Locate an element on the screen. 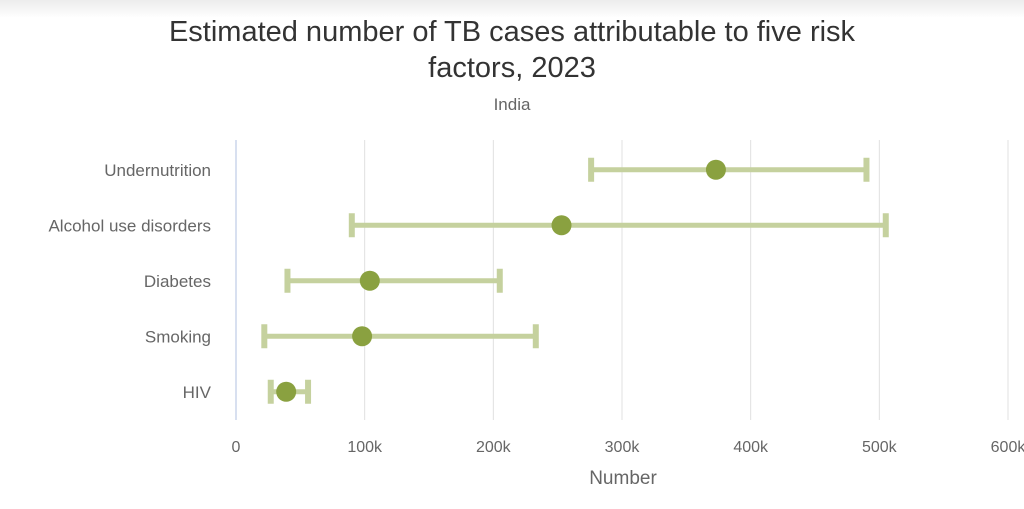 The image size is (1024, 509). top-shadow is located at coordinates (512, 9).